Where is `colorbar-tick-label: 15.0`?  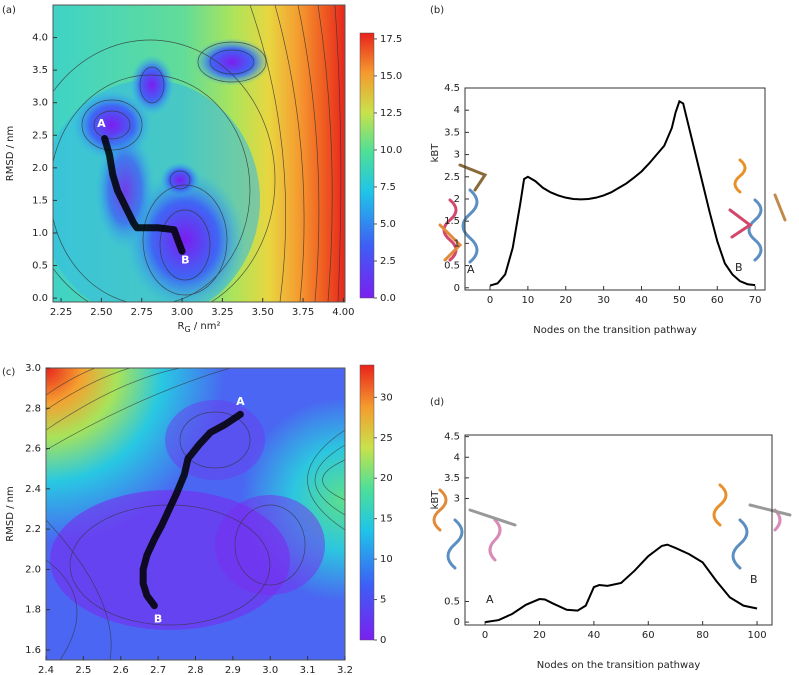
colorbar-tick-label: 15.0 is located at coordinates (391, 76).